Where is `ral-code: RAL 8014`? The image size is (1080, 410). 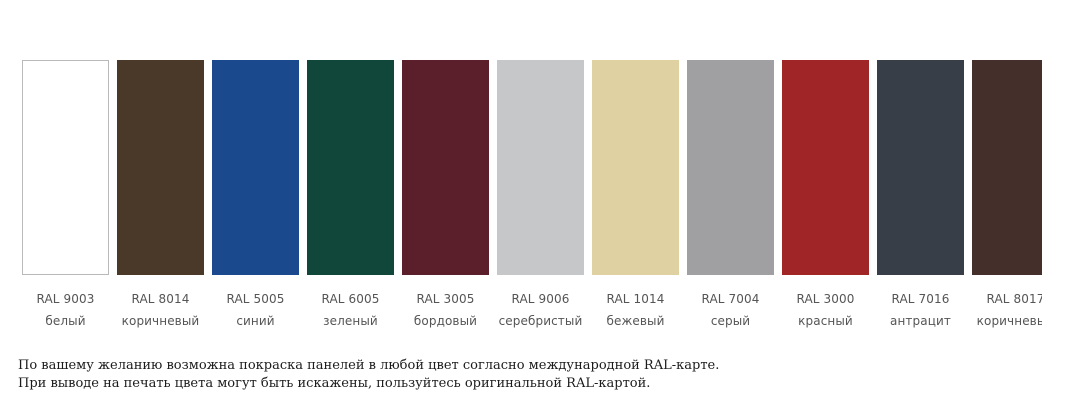 ral-code: RAL 8014 is located at coordinates (160, 299).